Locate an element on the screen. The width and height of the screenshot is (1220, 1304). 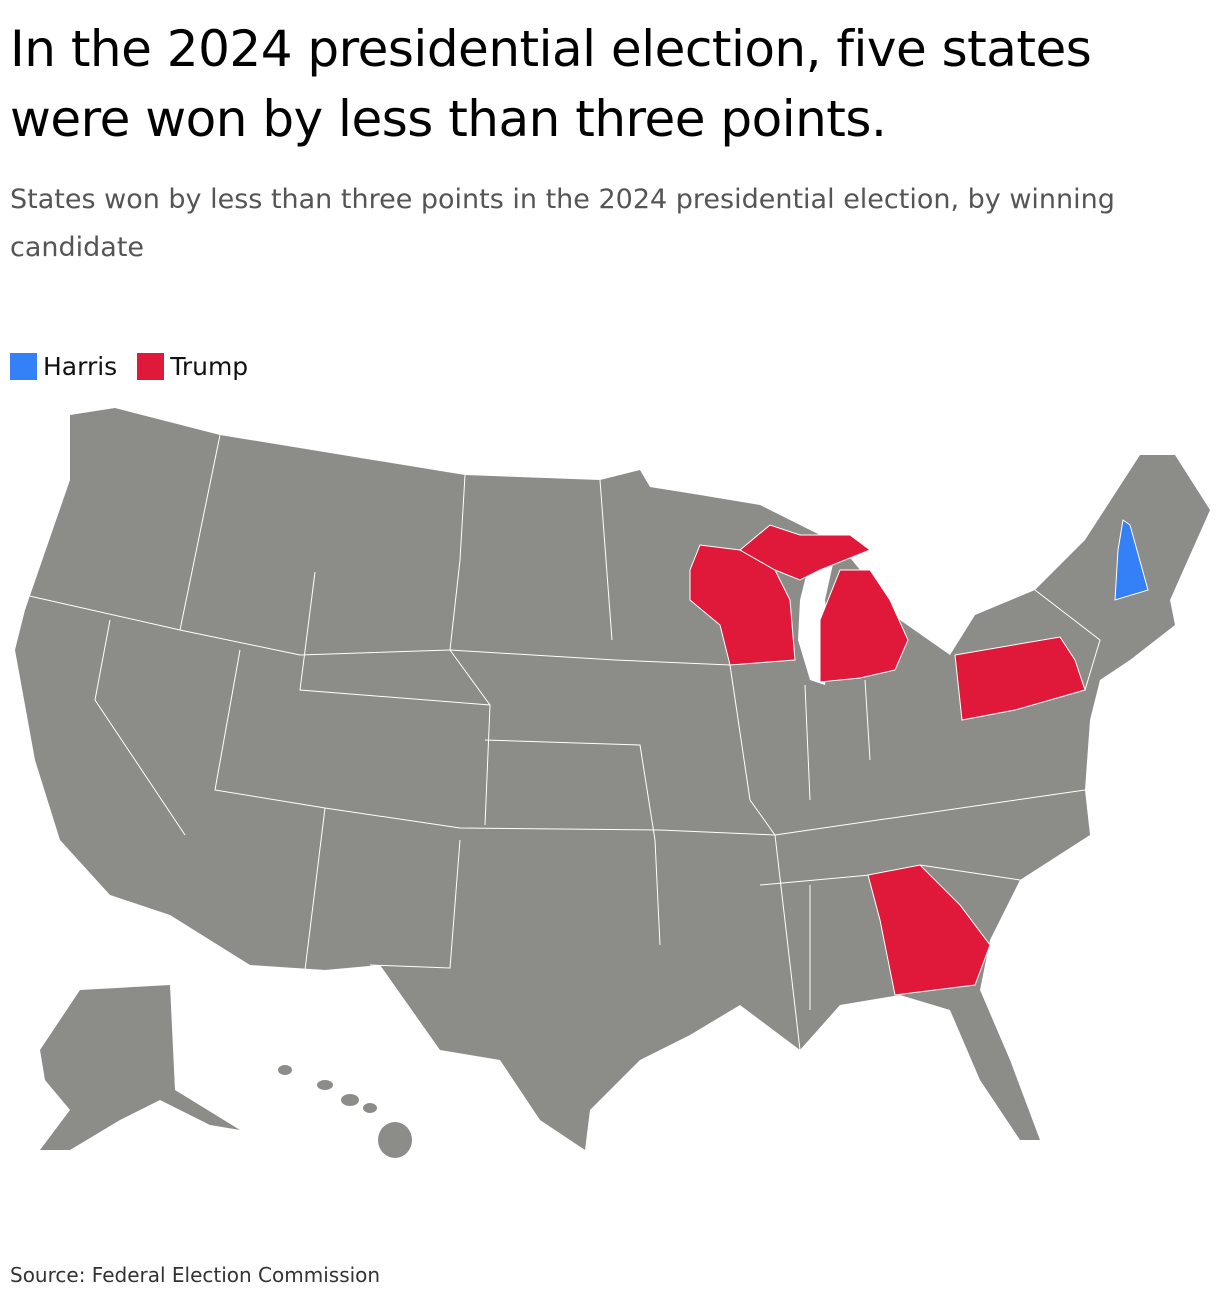
alaska is located at coordinates (140, 1067).